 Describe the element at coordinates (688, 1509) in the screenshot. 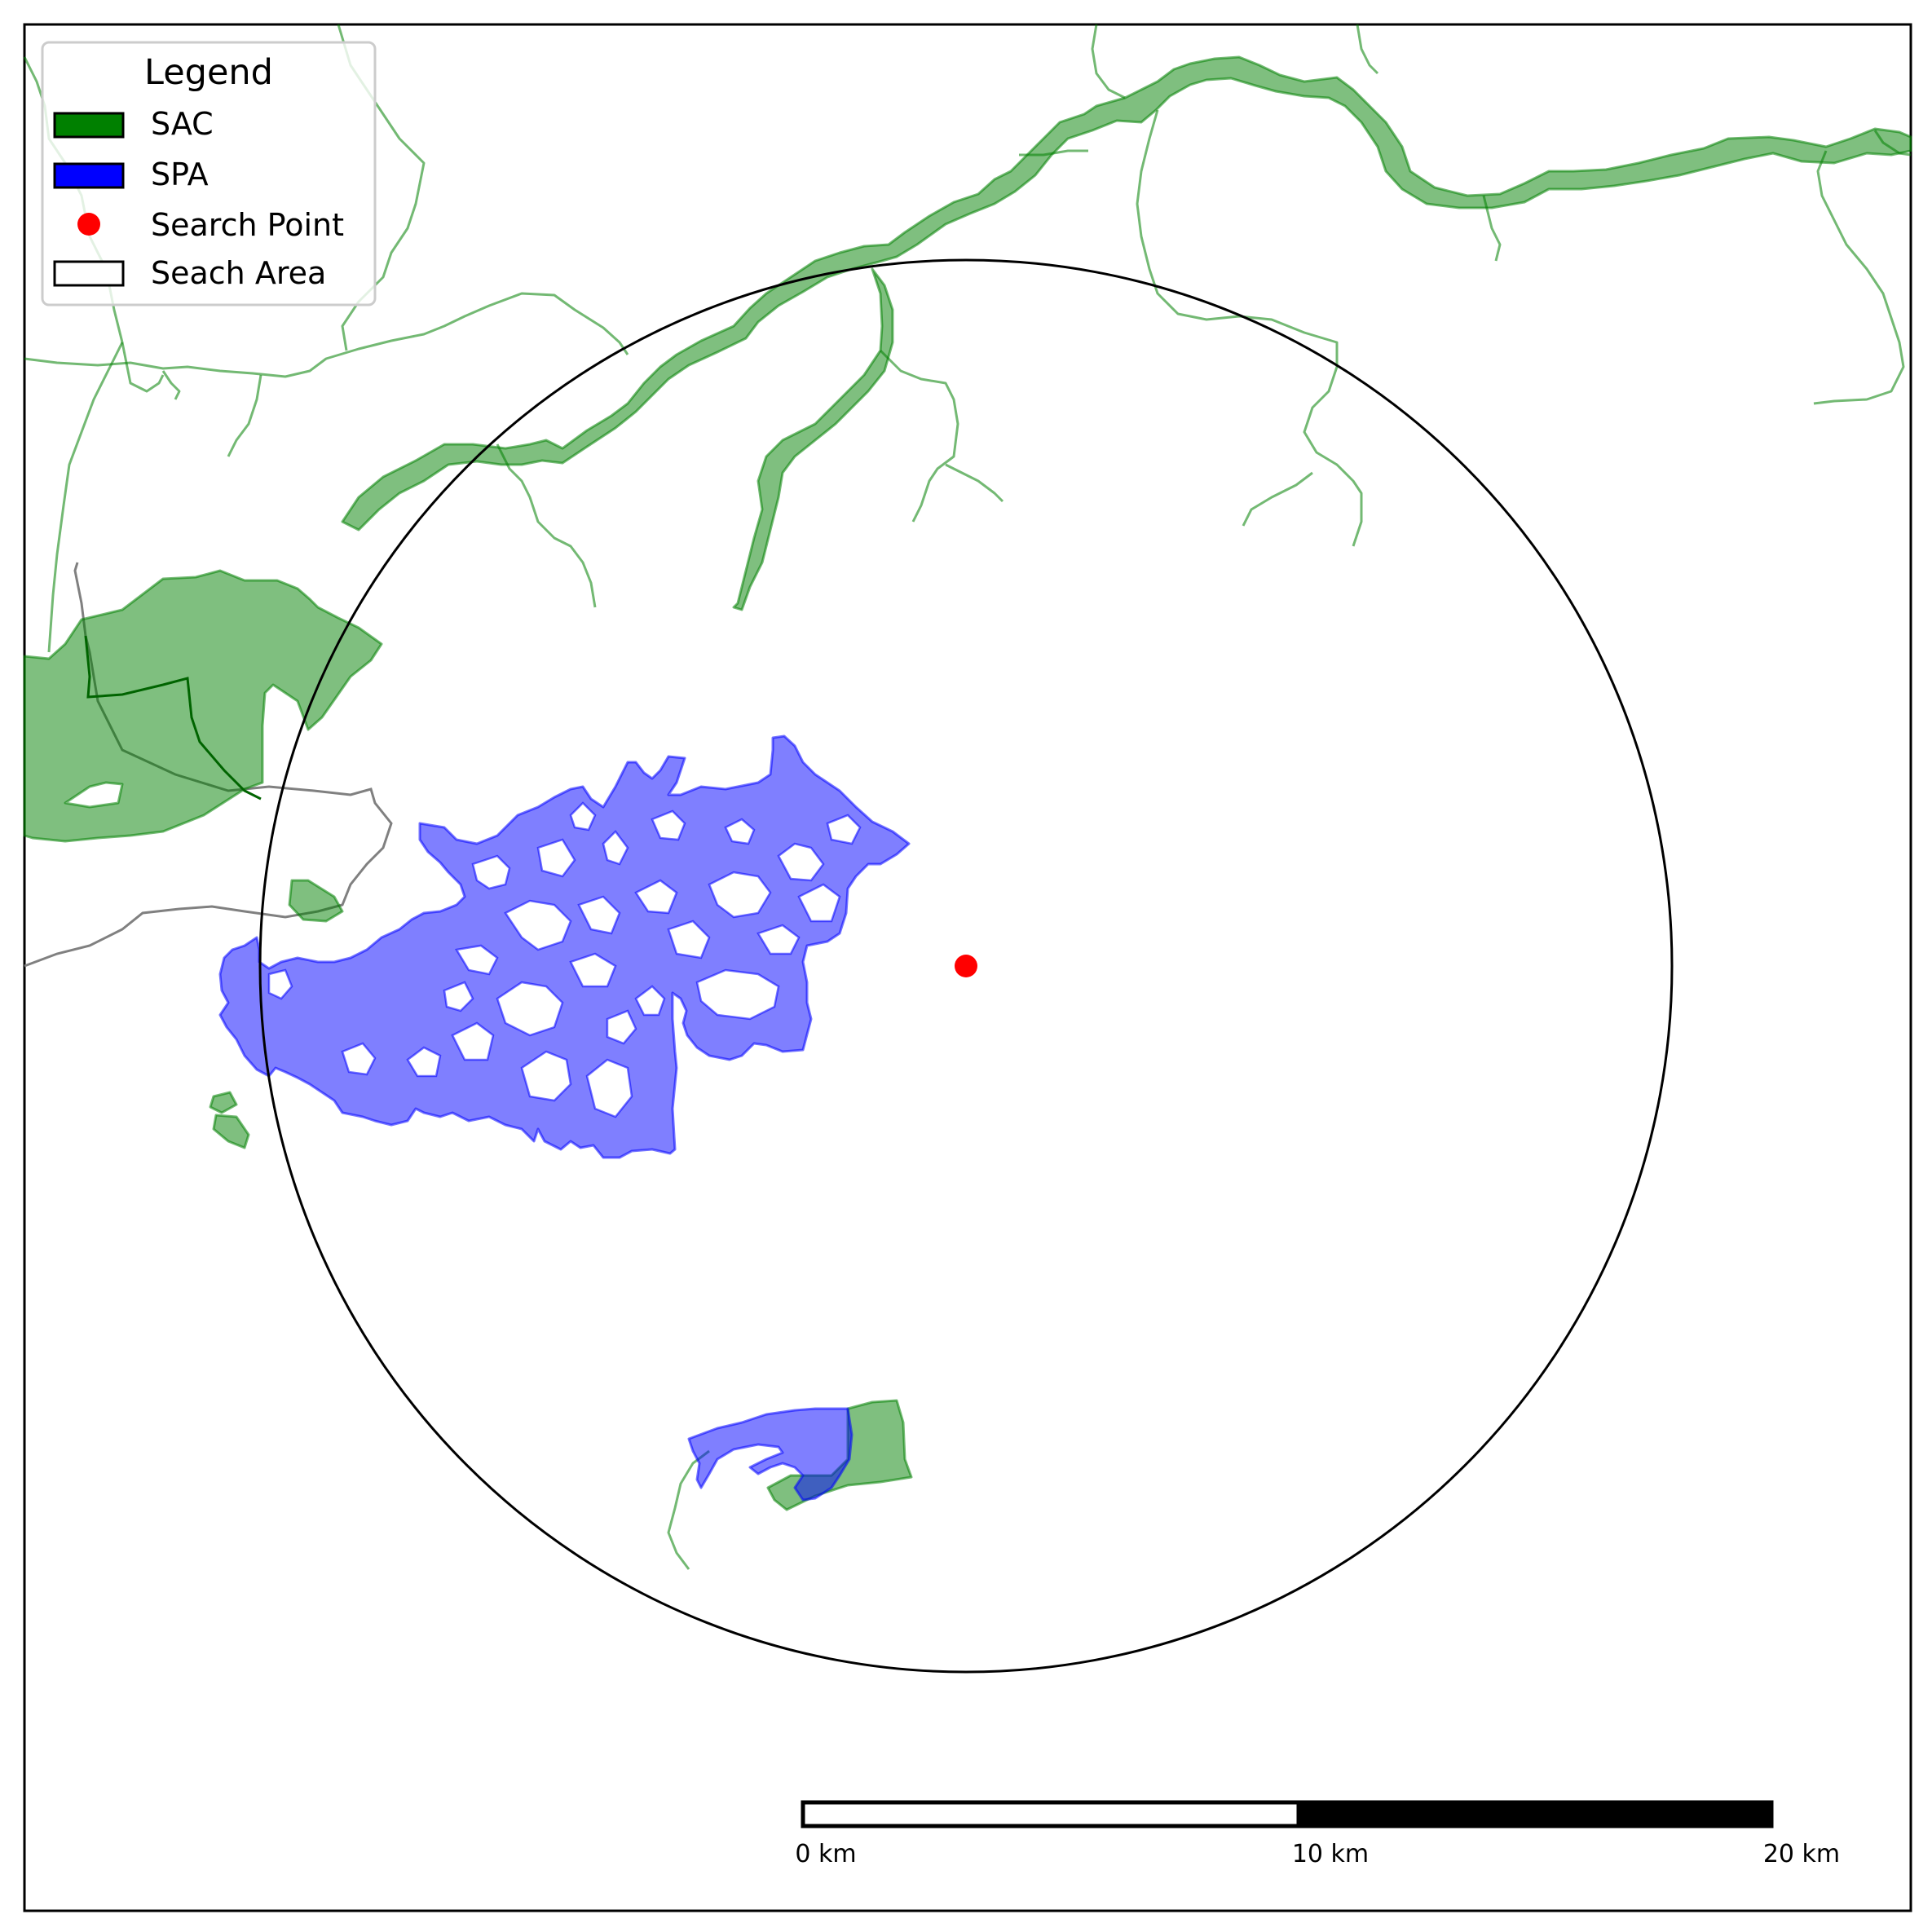

I see `sac-river-south` at that location.